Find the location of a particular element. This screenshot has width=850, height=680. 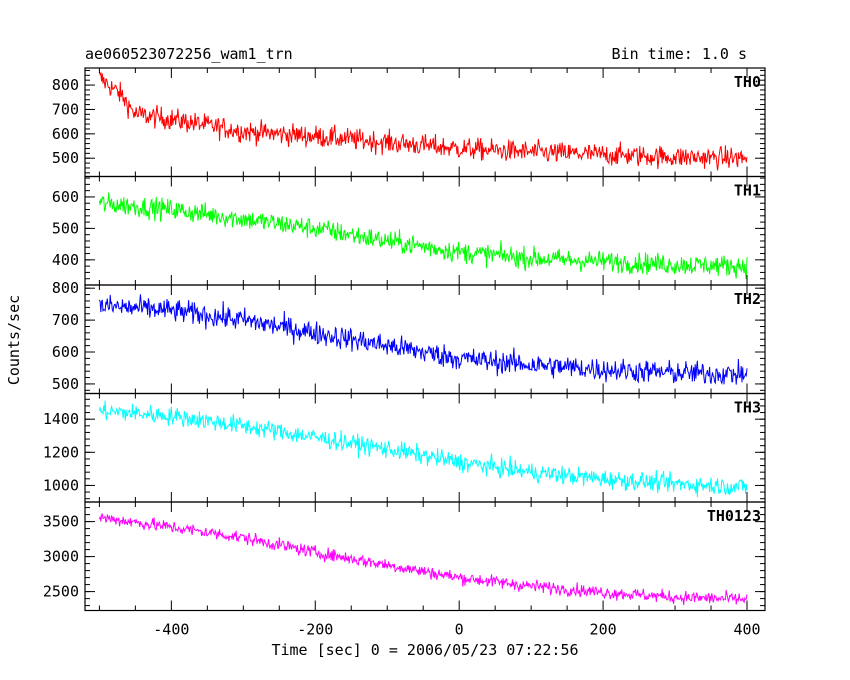

panel-th3: 1000 1200 1400 TH3 is located at coordinates (404, 447).